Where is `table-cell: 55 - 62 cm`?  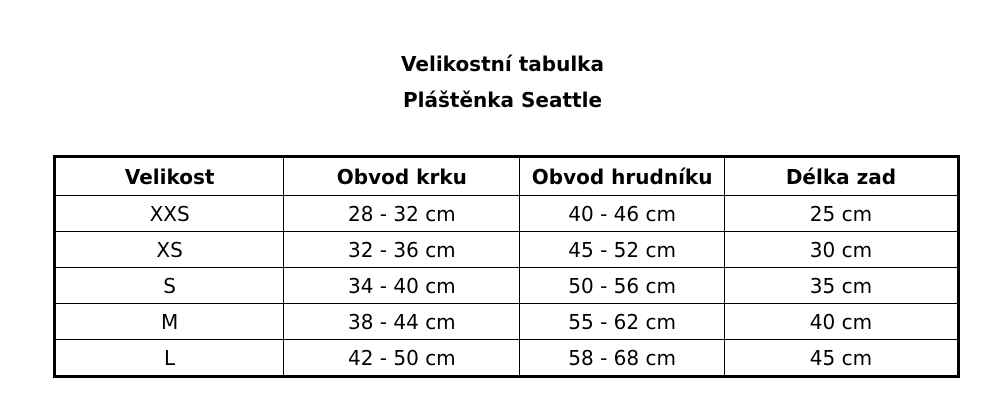 table-cell: 55 - 62 cm is located at coordinates (622, 321).